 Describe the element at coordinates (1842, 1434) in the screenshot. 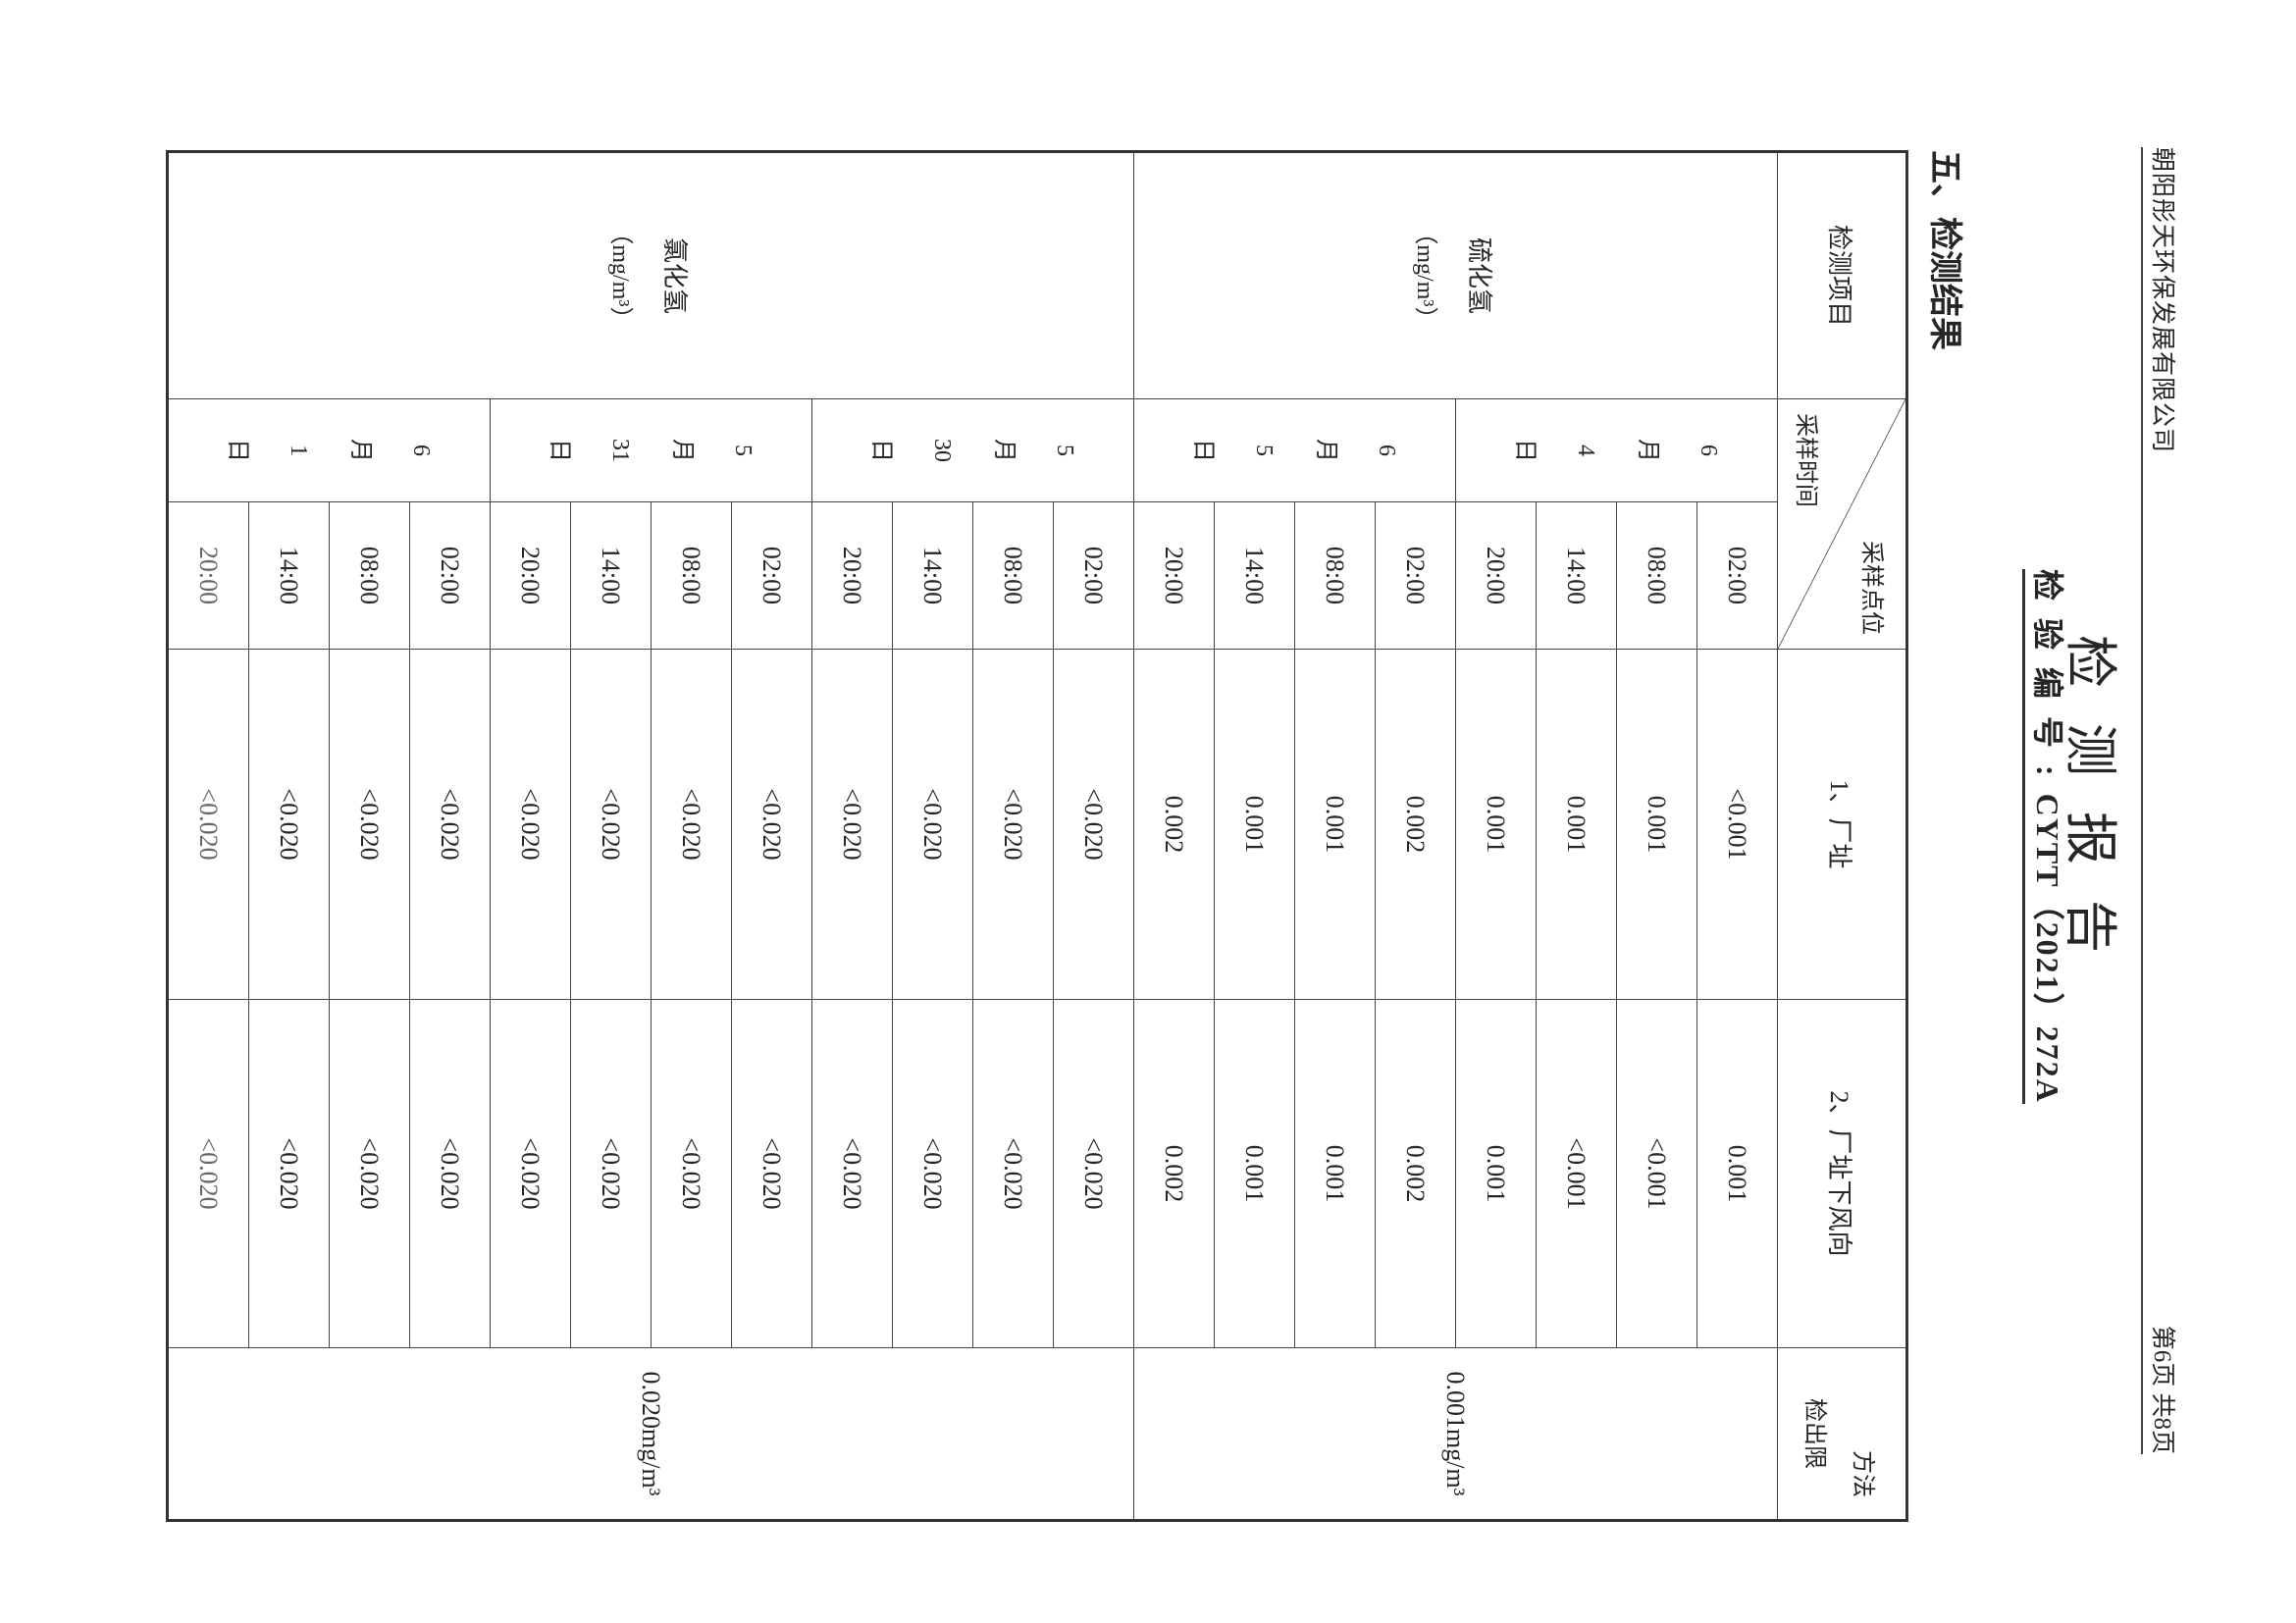

I see `header-method: 方法 检出限` at that location.